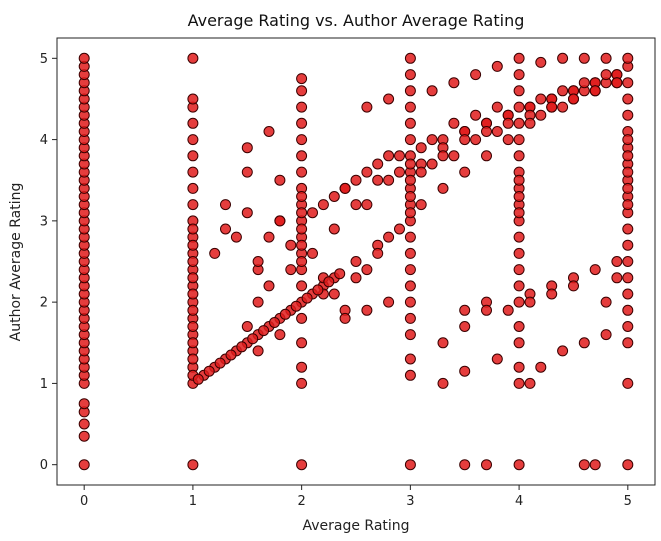 The width and height of the screenshot is (661, 541). Describe the element at coordinates (410, 501) in the screenshot. I see `x-tick-label: 3` at that location.